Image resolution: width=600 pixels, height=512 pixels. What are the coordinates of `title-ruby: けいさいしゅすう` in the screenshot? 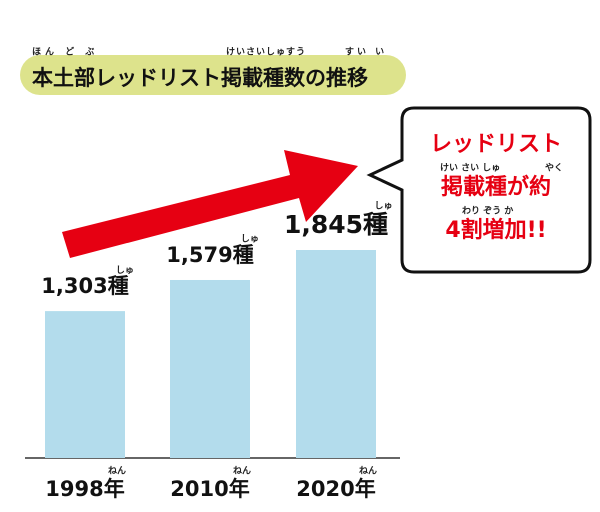 It's located at (266, 52).